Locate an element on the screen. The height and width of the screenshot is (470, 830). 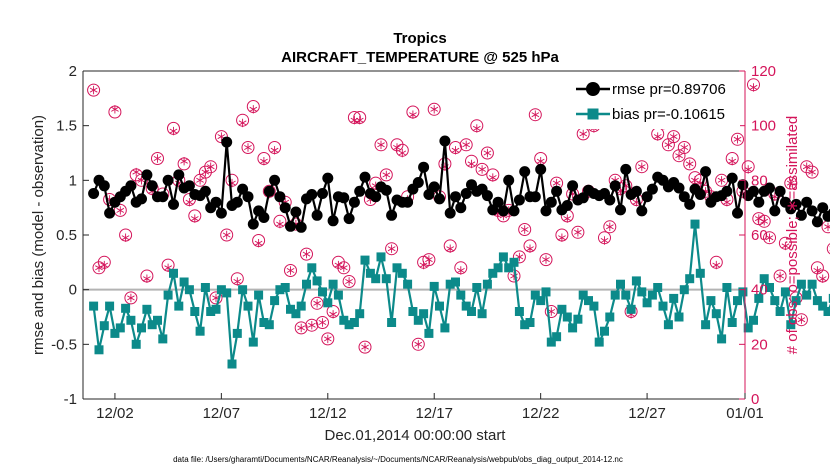
y-tick-left-label: 1 is located at coordinates (73, 180).